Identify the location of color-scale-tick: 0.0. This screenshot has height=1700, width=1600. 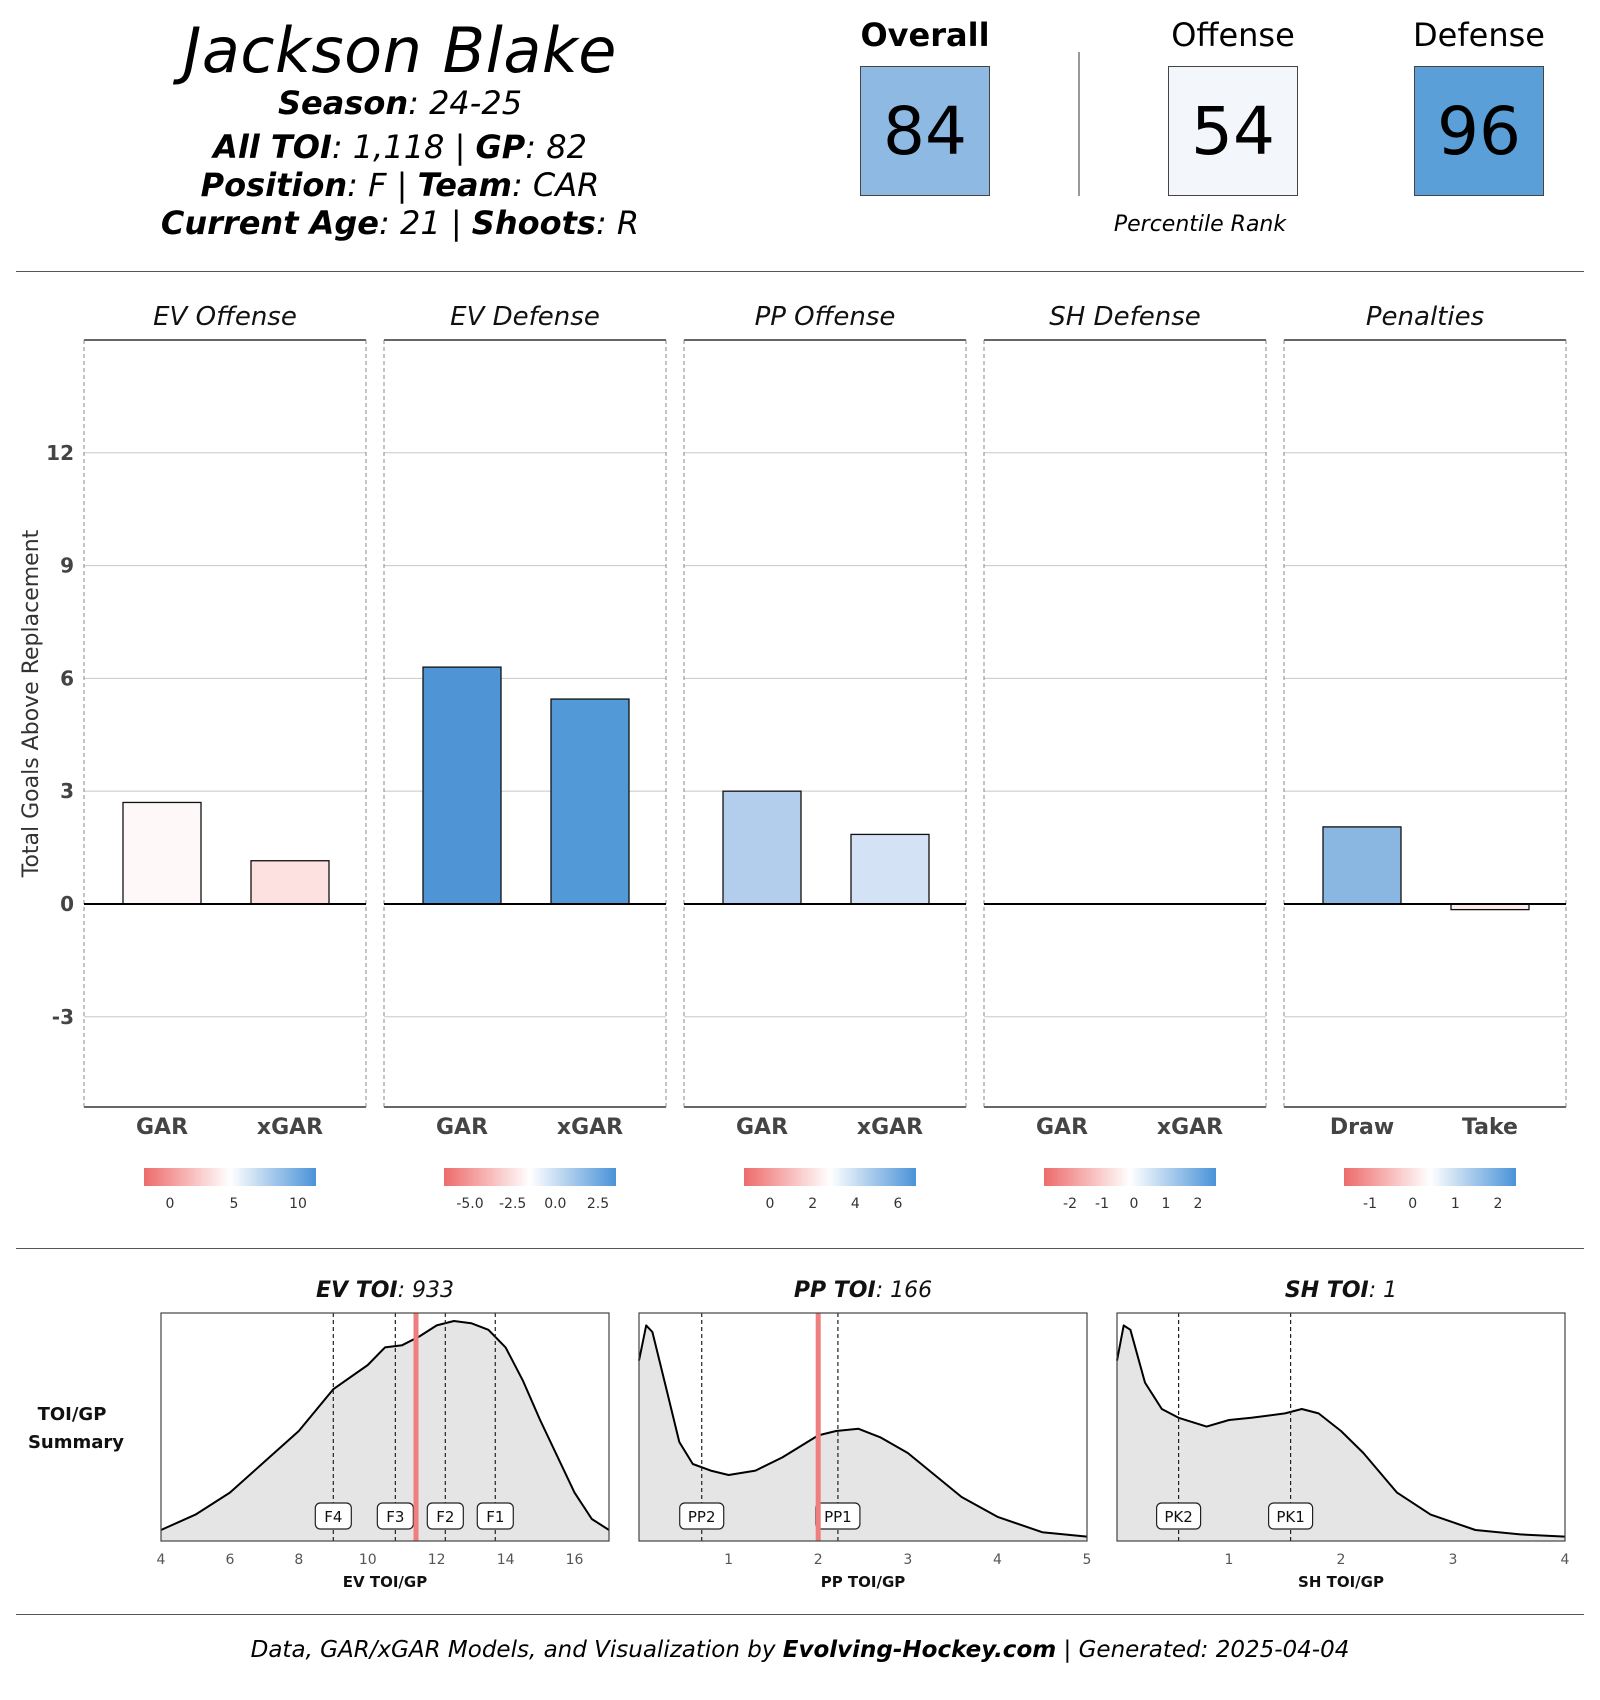
(555, 1204).